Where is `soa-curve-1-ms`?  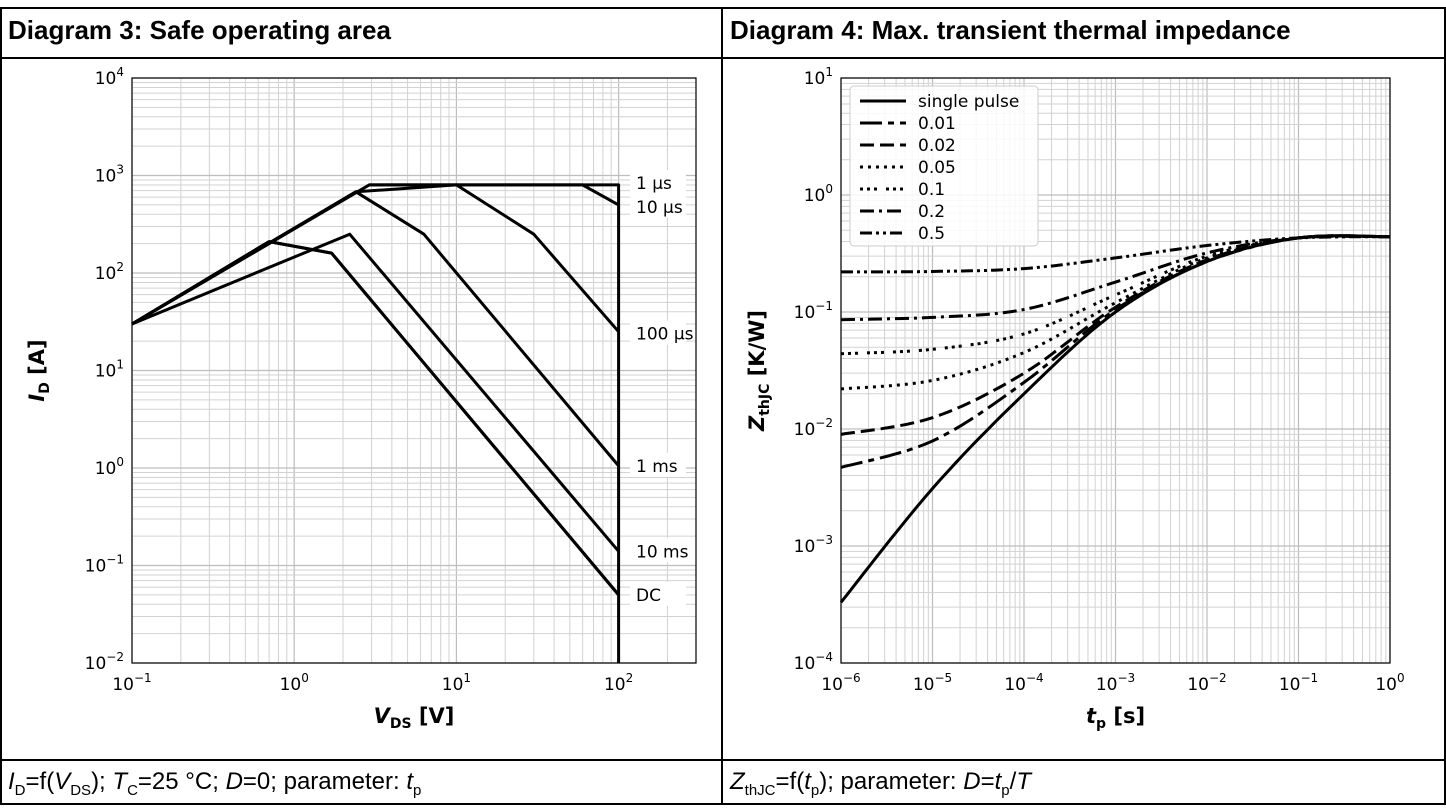
soa-curve-1-ms is located at coordinates (375, 392).